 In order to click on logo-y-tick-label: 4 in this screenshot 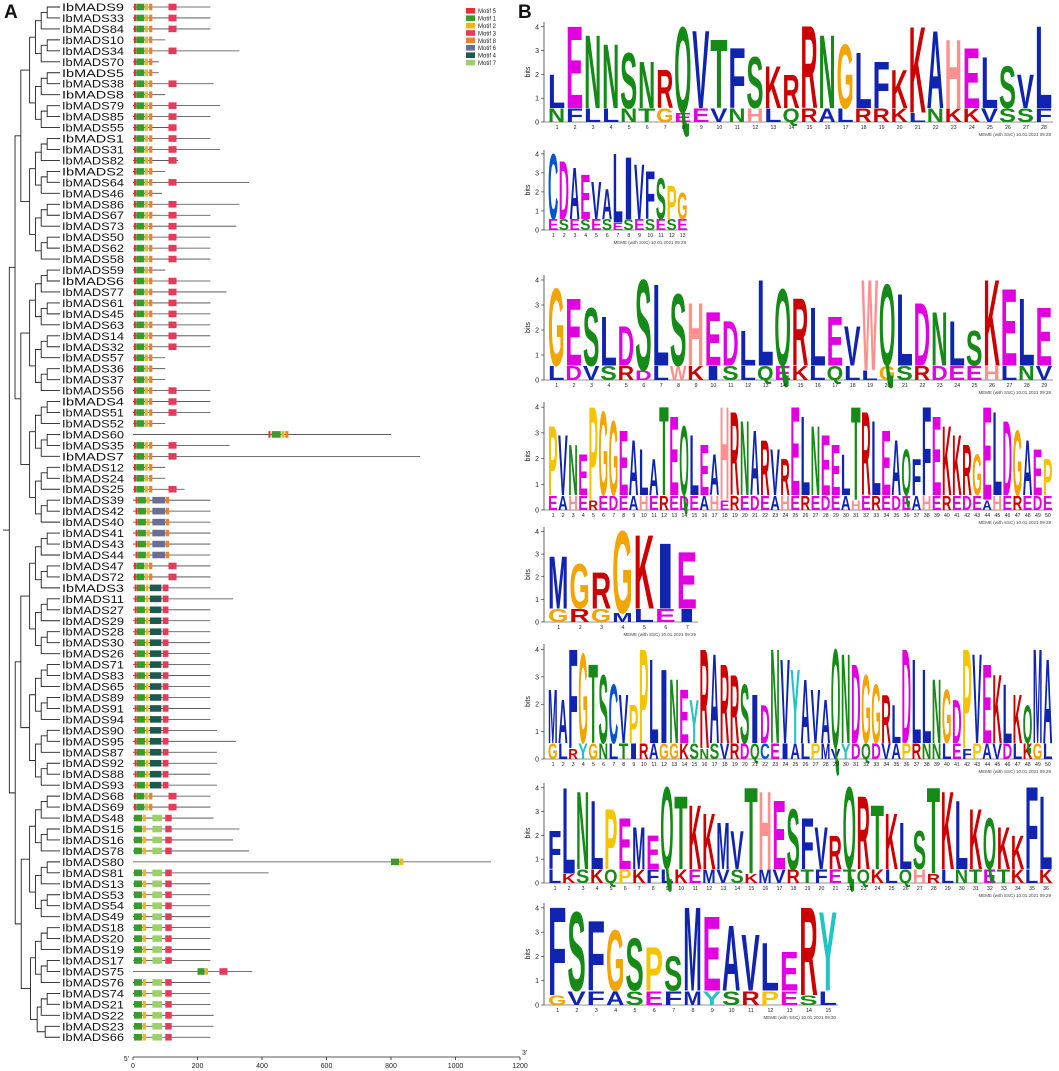, I will do `click(537, 650)`.